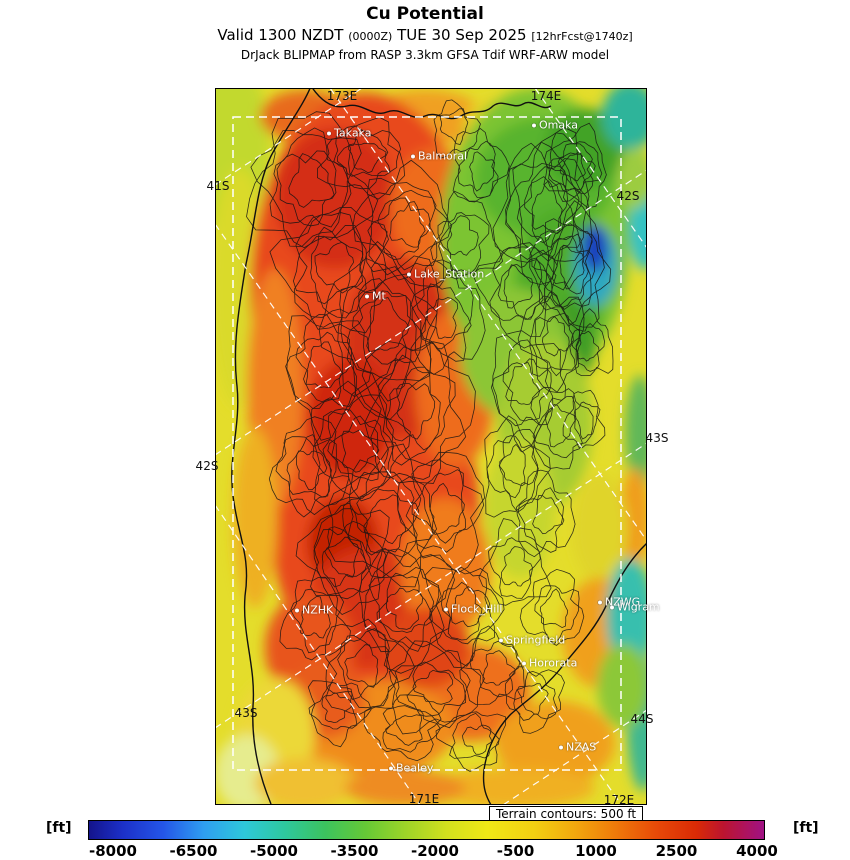 This screenshot has width=850, height=860. Describe the element at coordinates (274, 851) in the screenshot. I see `colorbar-tick: -5000` at that location.